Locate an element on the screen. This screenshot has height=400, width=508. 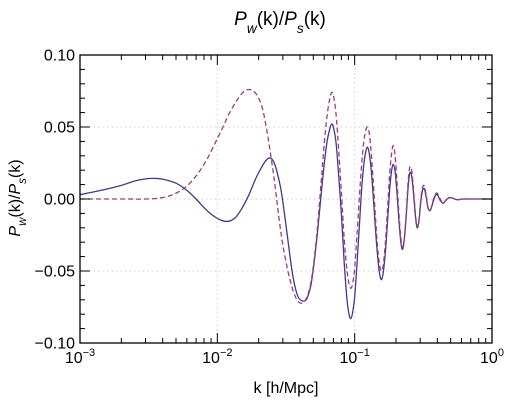
y-tick-labels: −0.10 −0.05 0.00 0.05 0.10 is located at coordinates (55, 200).